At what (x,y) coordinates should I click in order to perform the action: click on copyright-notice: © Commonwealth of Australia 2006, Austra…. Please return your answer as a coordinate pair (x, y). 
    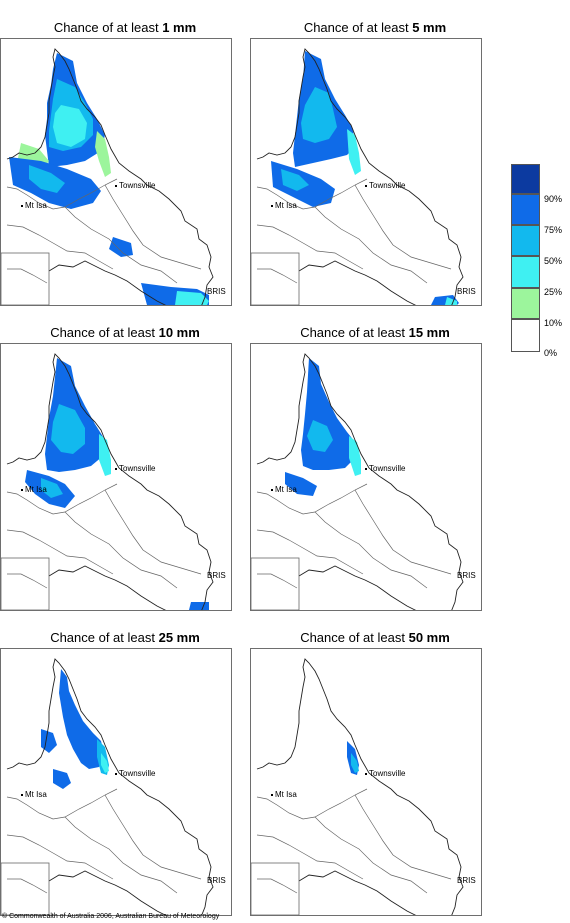
    Looking at the image, I should click on (111, 916).